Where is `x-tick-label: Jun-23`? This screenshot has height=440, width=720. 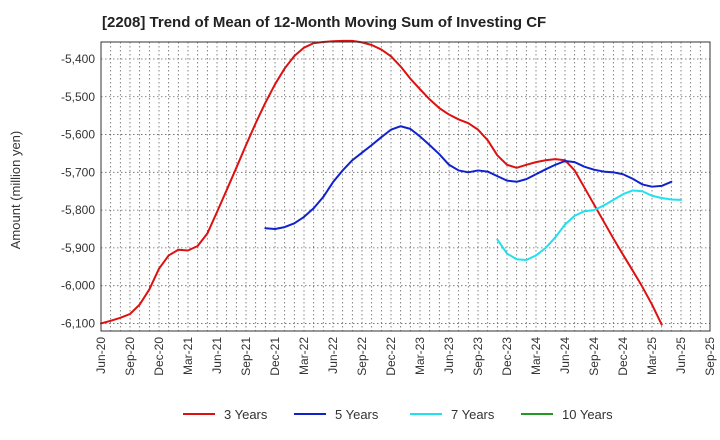
x-tick-label: Jun-23 is located at coordinates (449, 355).